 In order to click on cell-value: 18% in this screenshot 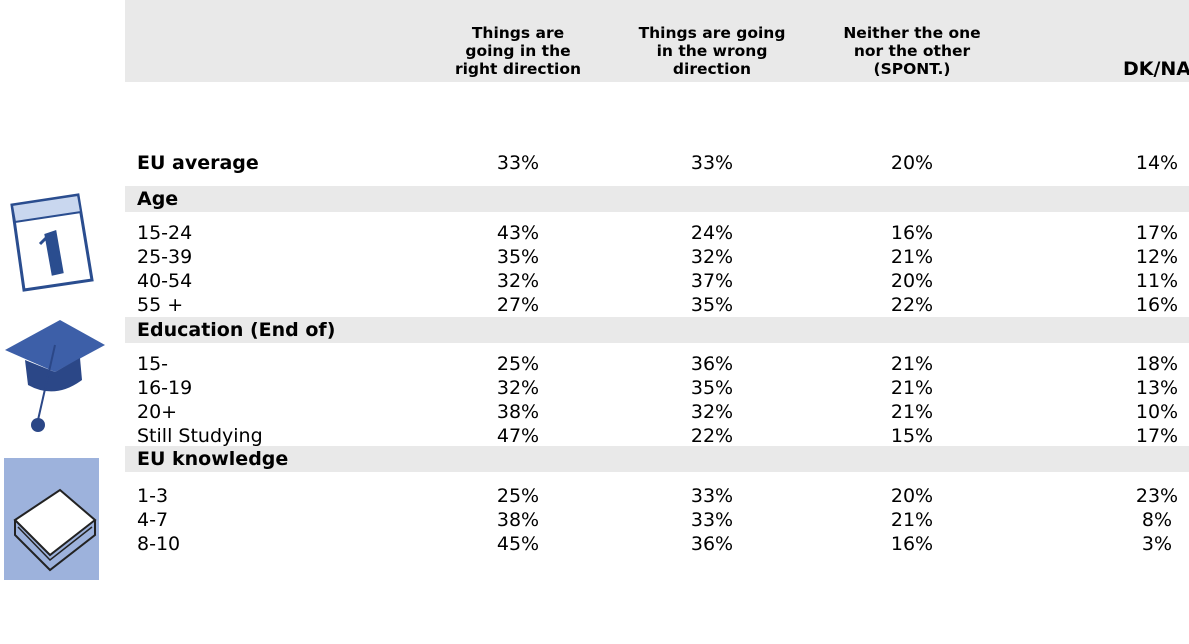, I will do `click(1157, 364)`.